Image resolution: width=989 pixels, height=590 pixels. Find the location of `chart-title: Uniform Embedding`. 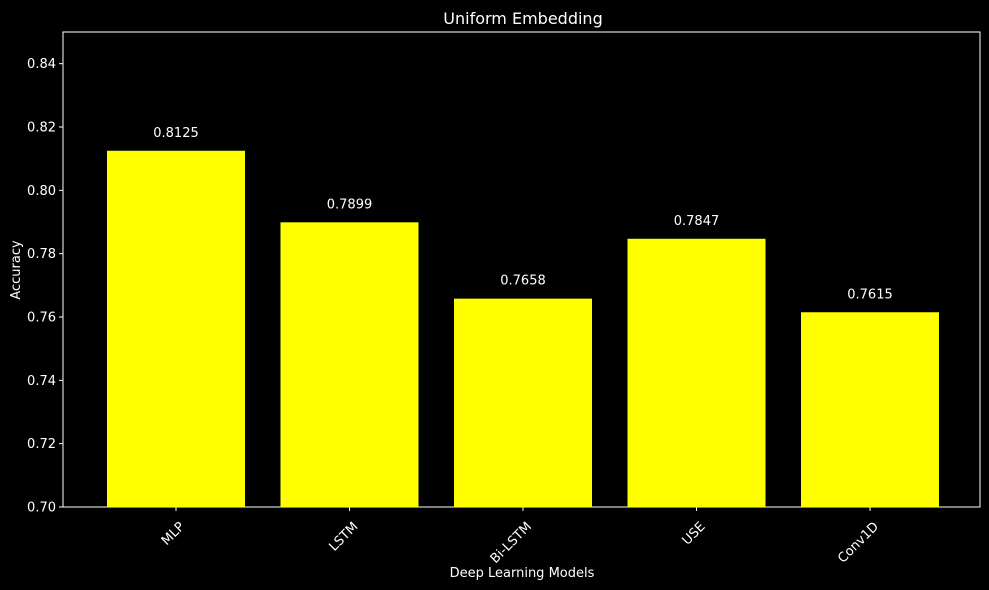

chart-title: Uniform Embedding is located at coordinates (522, 18).